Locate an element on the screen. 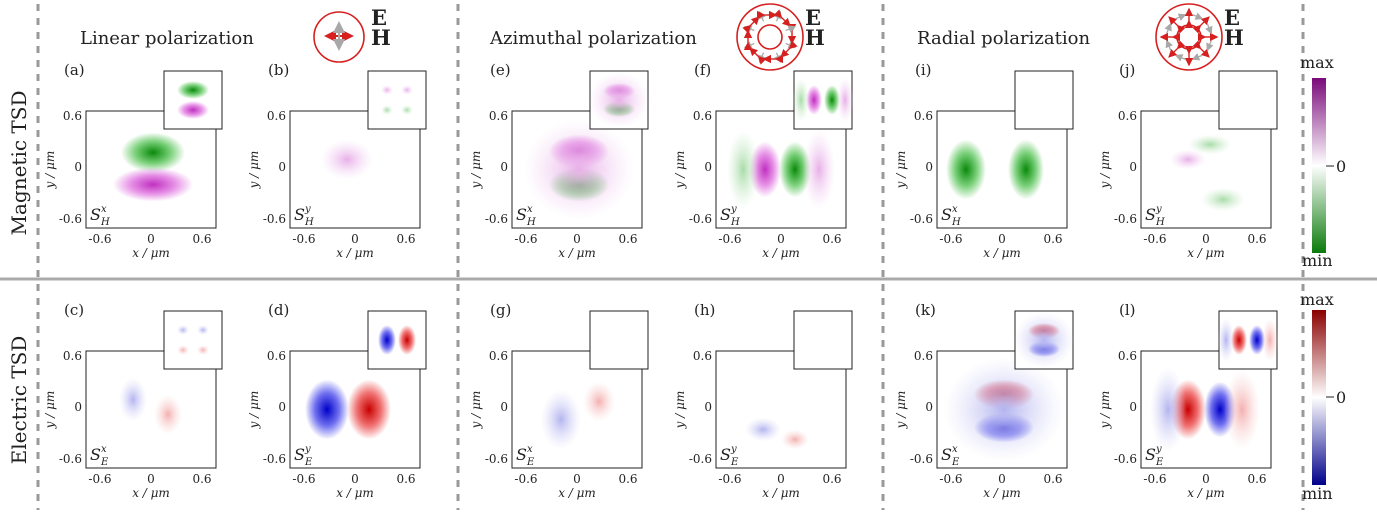 This screenshot has height=514, width=1377. radial-polarization-icon: E H is located at coordinates (1199, 37).